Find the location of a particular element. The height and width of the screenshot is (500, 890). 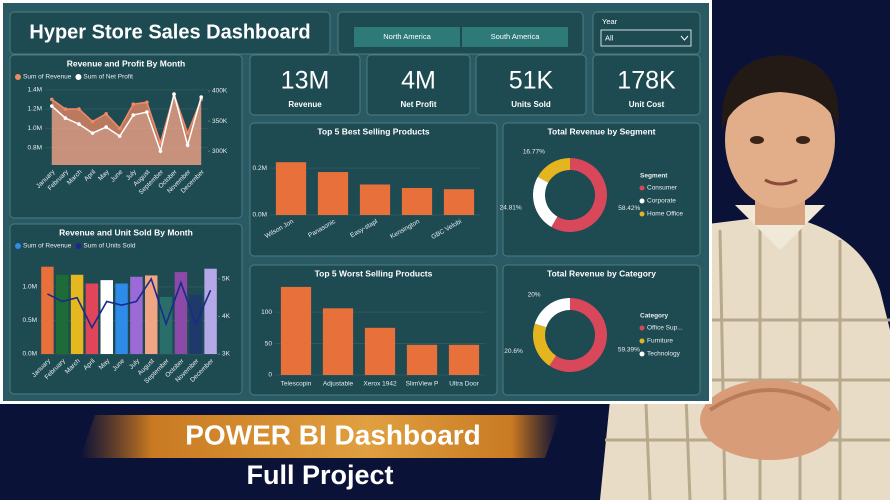

slice-label: 16.77% is located at coordinates (534, 151).